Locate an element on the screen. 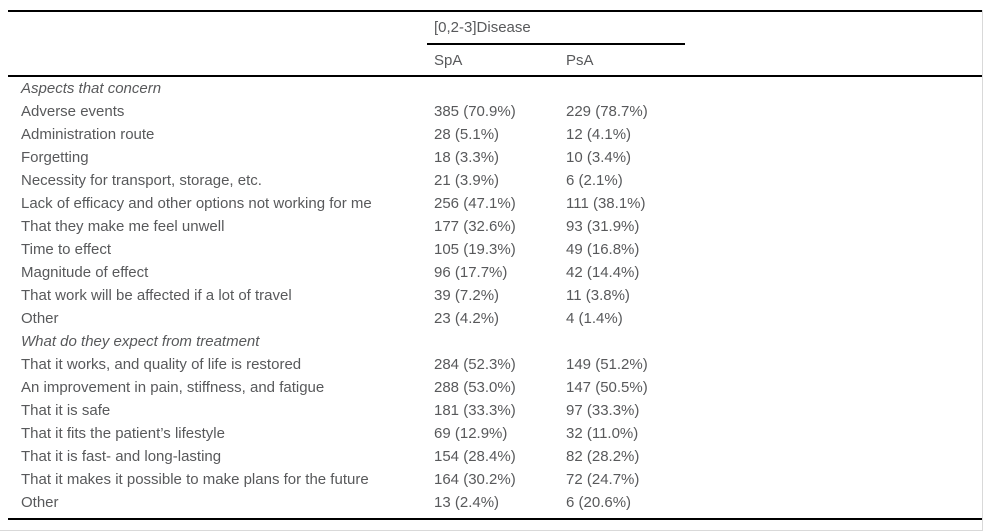  spa-value: 39 (7.2%) is located at coordinates (467, 295).